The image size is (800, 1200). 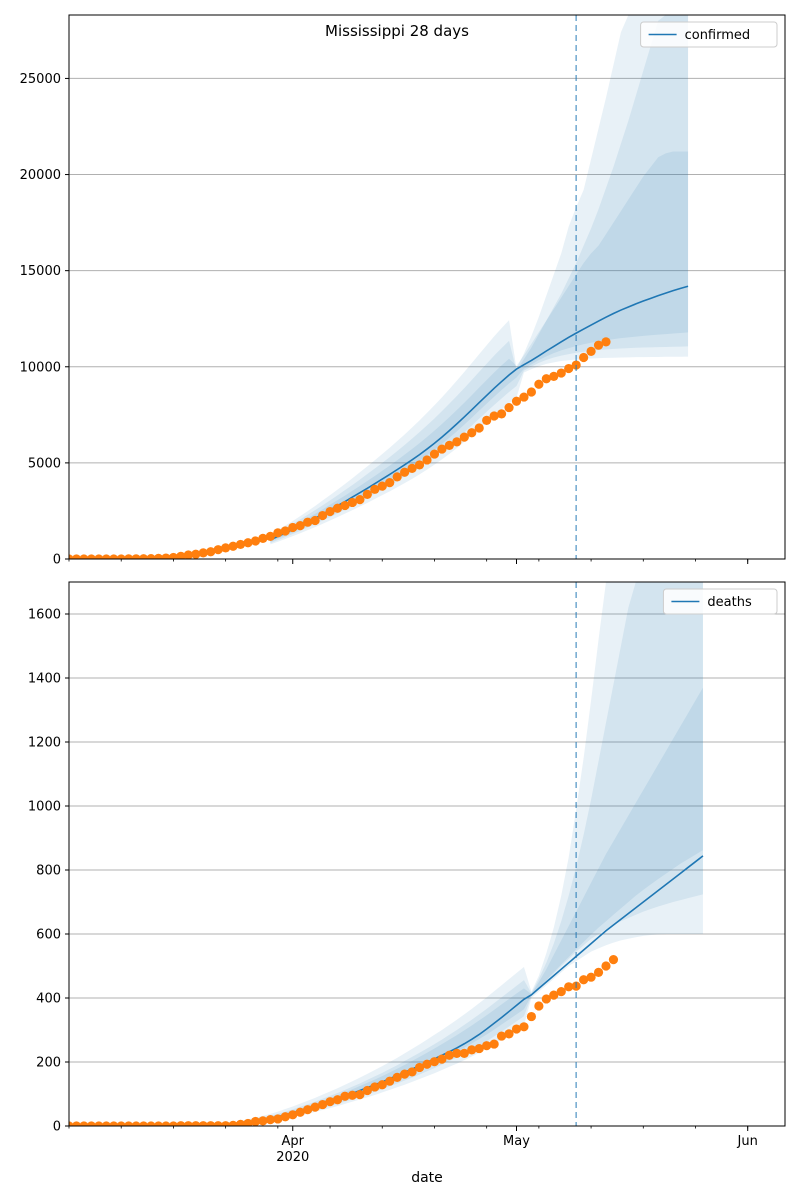 What do you see at coordinates (57, 560) in the screenshot?
I see `y-tick-label: 0` at bounding box center [57, 560].